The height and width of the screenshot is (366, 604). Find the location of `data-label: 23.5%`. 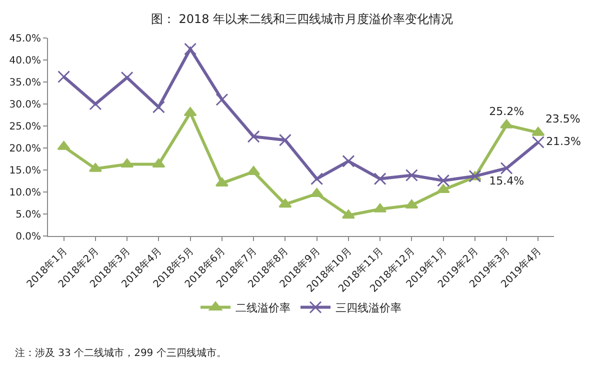

data-label: 23.5% is located at coordinates (562, 119).